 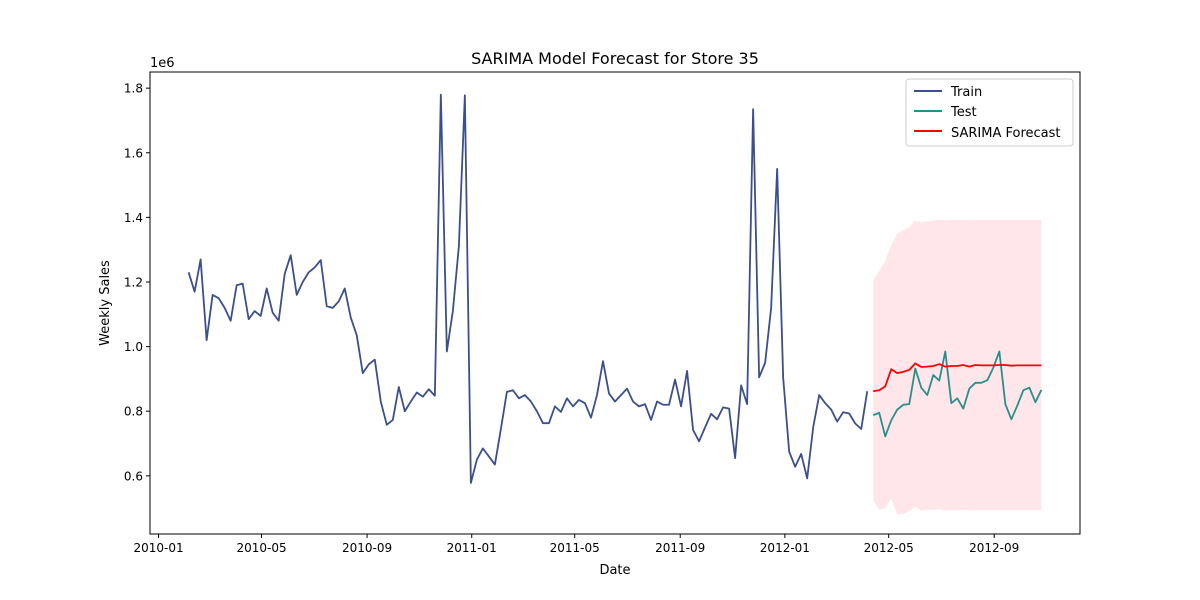 What do you see at coordinates (133, 412) in the screenshot?
I see `y-tick-label: 0.8` at bounding box center [133, 412].